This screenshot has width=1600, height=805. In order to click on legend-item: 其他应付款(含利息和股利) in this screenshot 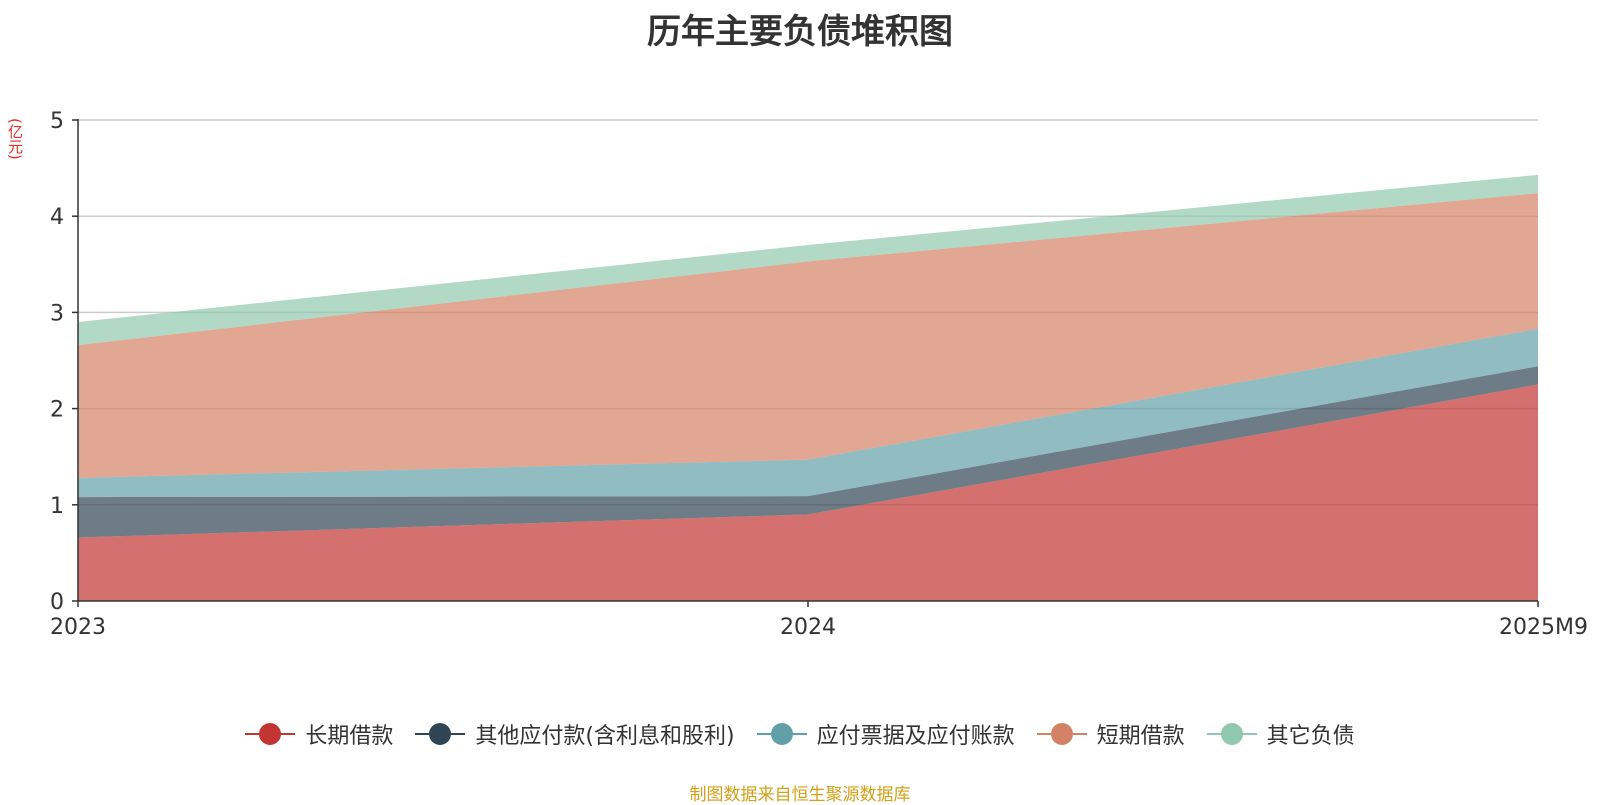, I will do `click(575, 734)`.